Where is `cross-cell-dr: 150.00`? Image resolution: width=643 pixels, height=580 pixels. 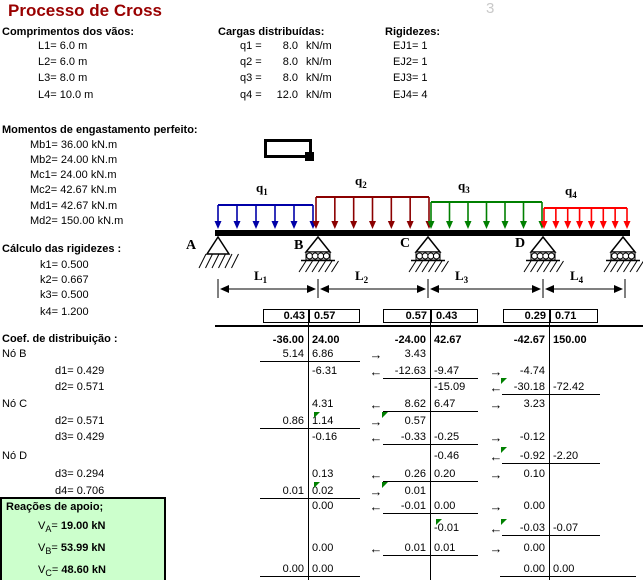 cross-cell-dr: 150.00 is located at coordinates (570, 340).